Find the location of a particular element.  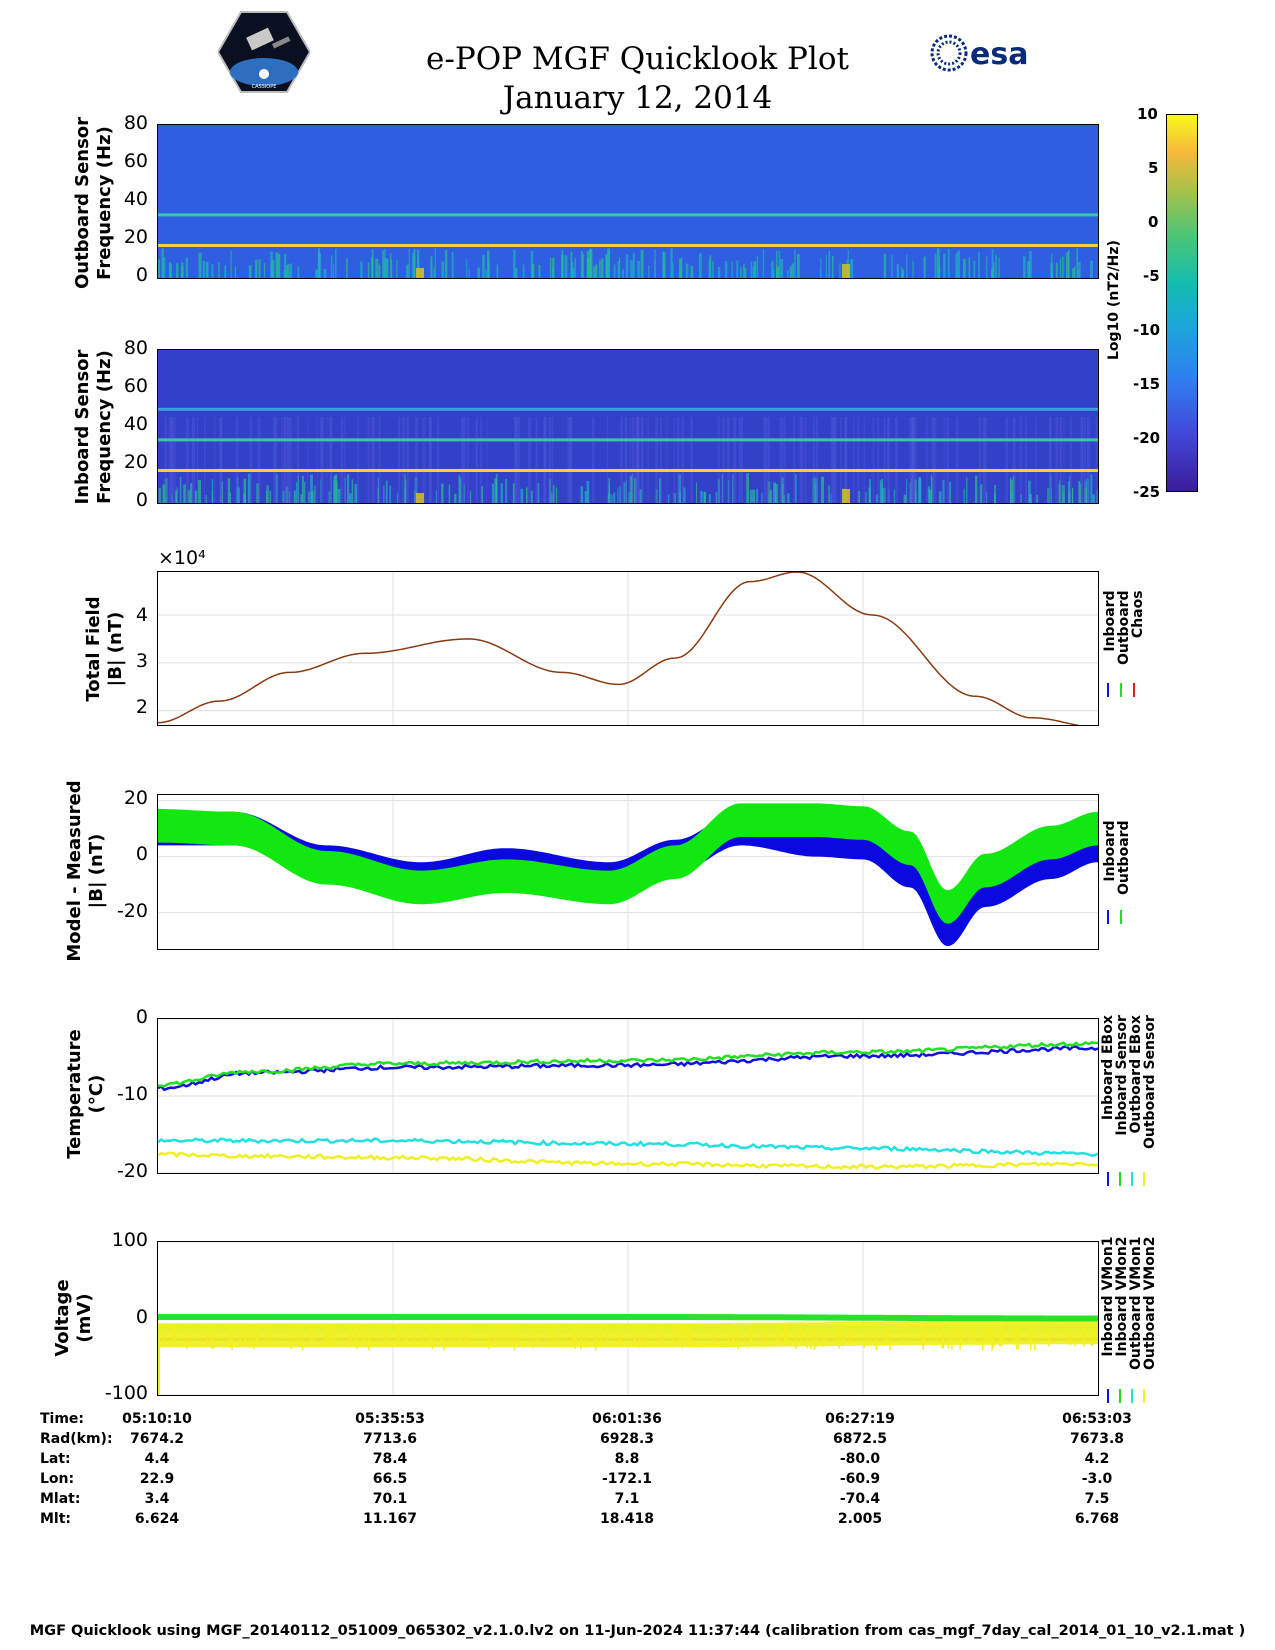

footer-label-mlat: Mlat: is located at coordinates (60, 1499).